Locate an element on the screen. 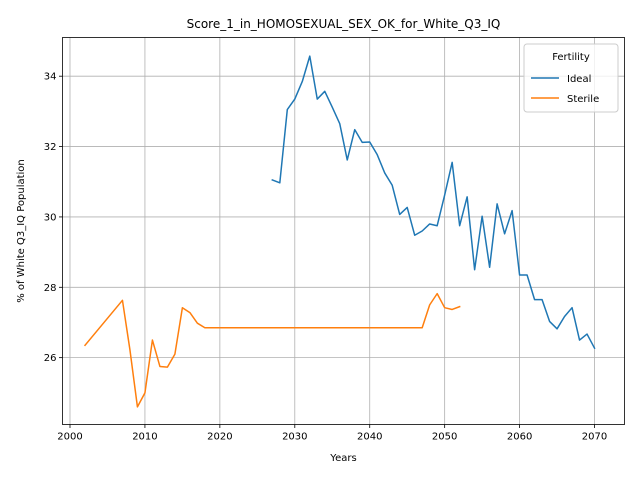 Image resolution: width=640 pixels, height=480 pixels. legend-box is located at coordinates (571, 78).